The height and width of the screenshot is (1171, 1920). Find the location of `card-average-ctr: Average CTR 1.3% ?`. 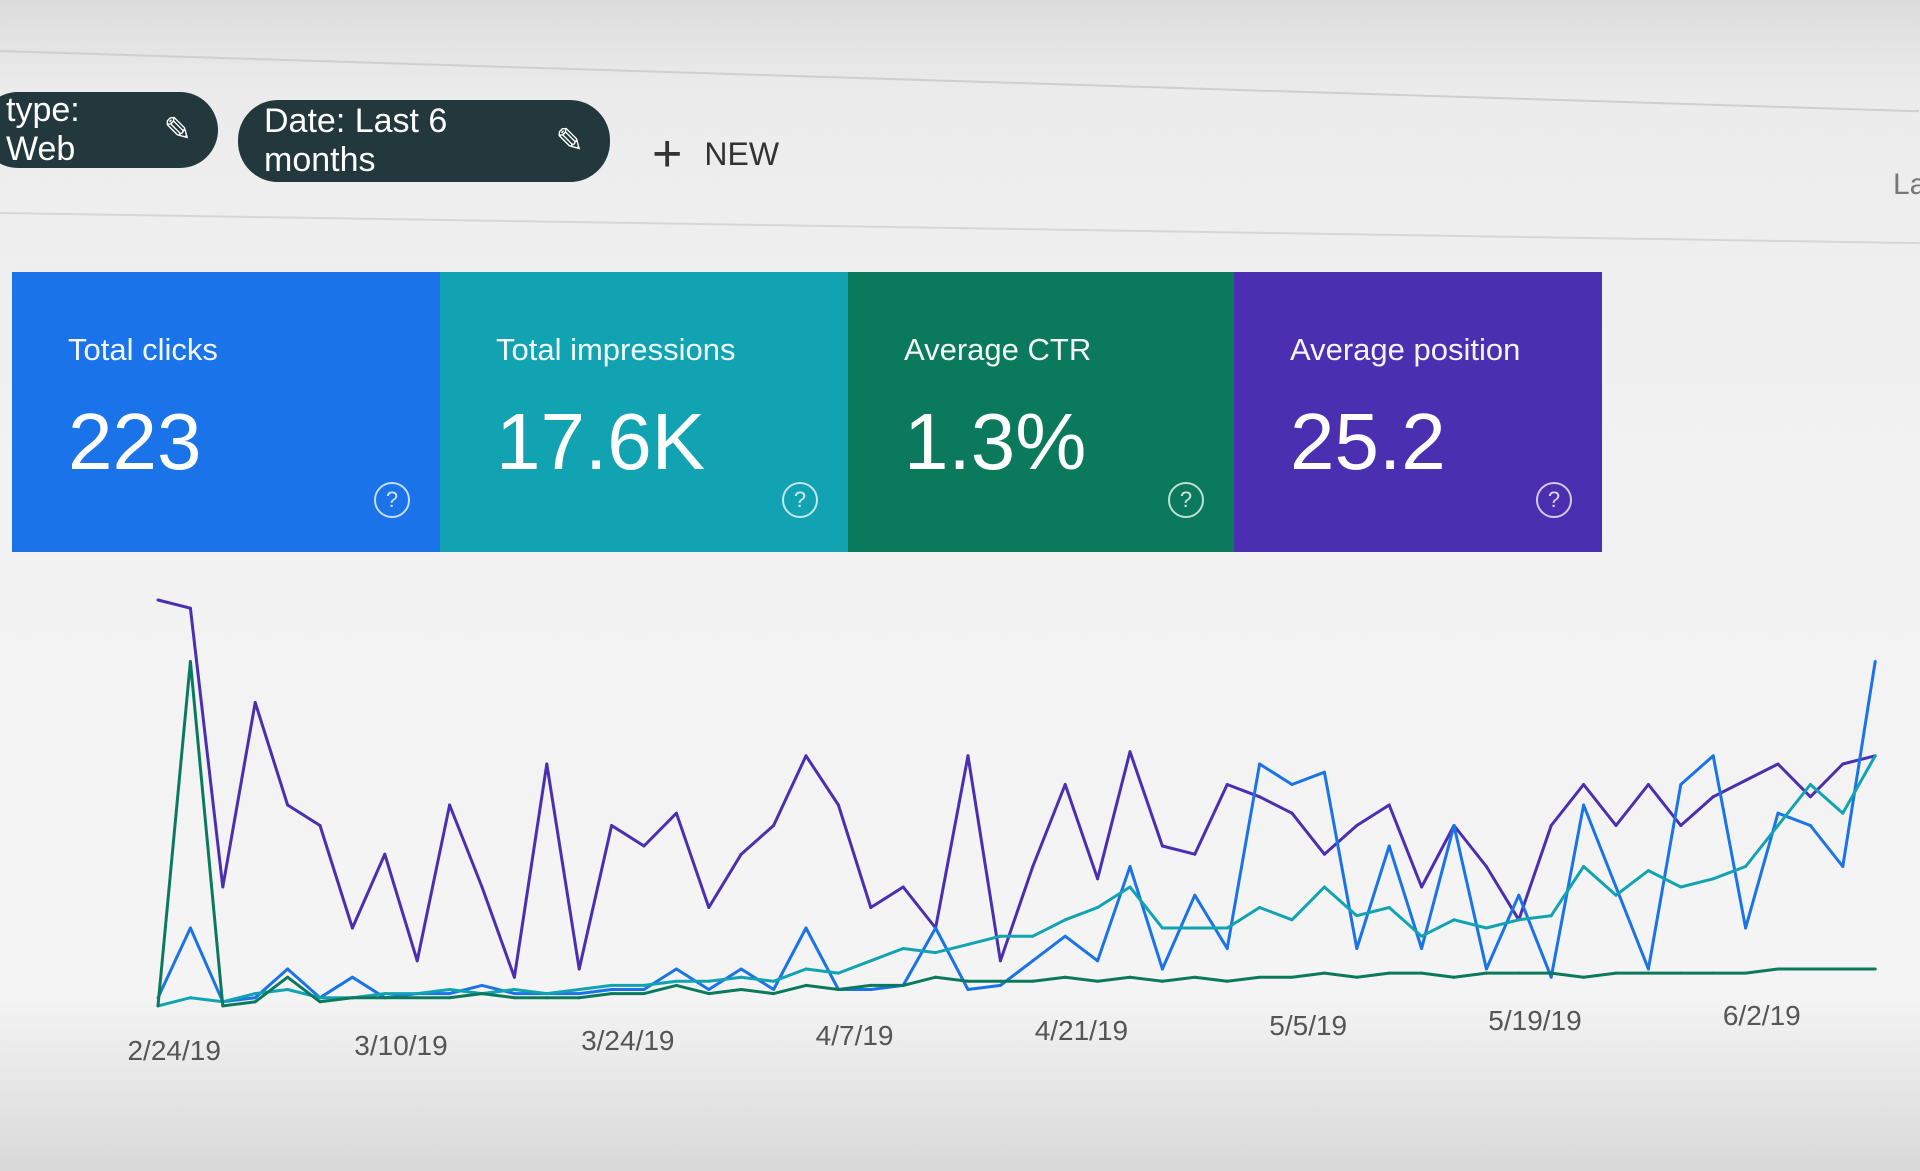

card-average-ctr: Average CTR 1.3% ? is located at coordinates (1041, 412).